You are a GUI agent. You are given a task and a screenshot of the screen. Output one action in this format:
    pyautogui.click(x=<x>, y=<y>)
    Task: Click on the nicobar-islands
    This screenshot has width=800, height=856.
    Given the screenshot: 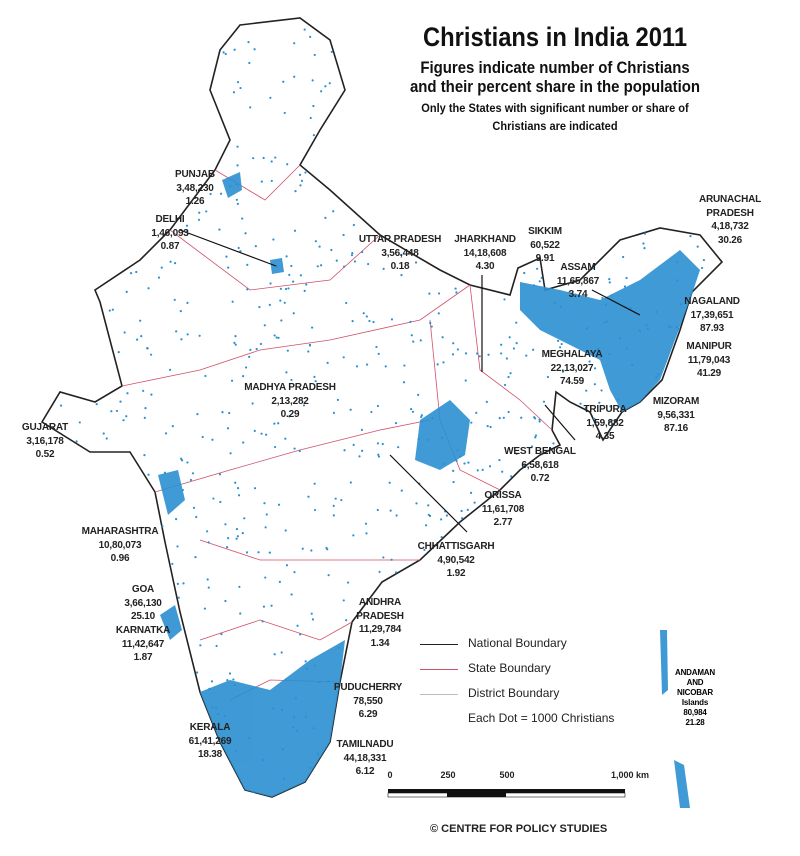 What is the action you would take?
    pyautogui.click(x=682, y=784)
    